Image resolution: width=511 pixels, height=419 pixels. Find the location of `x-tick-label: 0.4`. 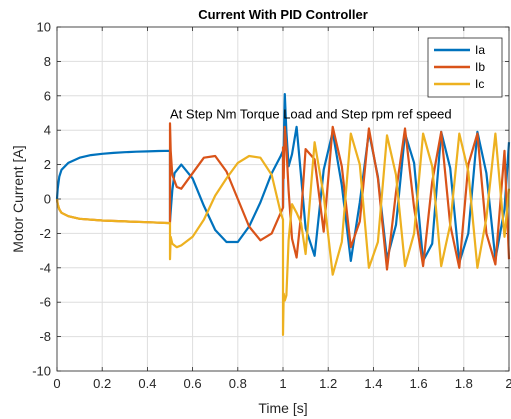

x-tick-label: 0.4 is located at coordinates (147, 383).